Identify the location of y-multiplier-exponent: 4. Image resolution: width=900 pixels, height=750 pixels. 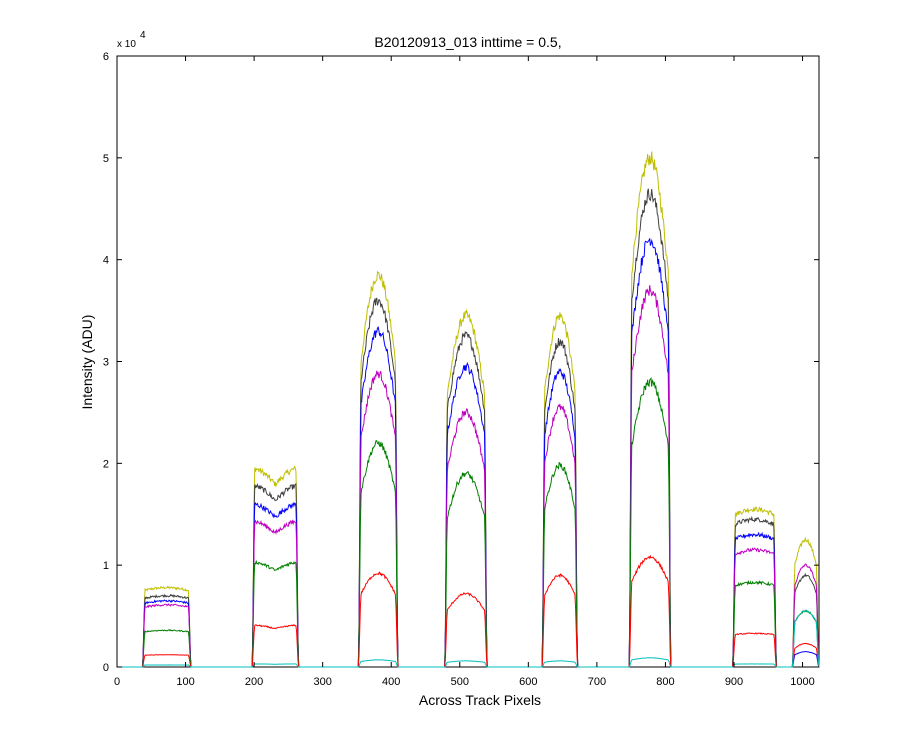
(143, 35).